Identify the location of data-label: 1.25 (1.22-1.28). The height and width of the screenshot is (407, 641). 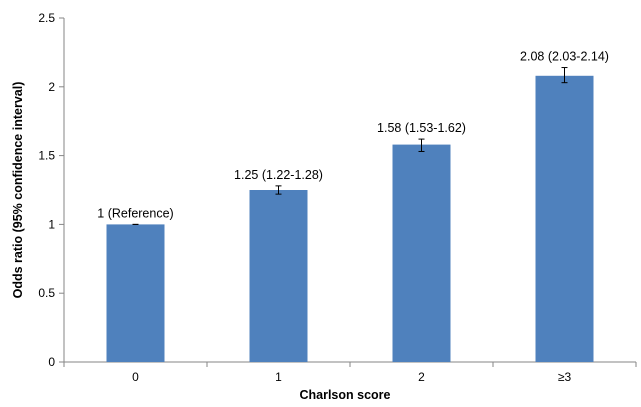
(278, 175).